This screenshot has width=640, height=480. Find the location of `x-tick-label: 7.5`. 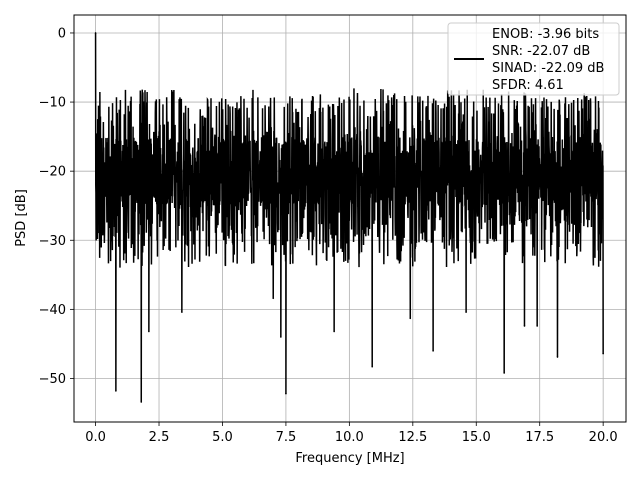

x-tick-label: 7.5 is located at coordinates (286, 437).